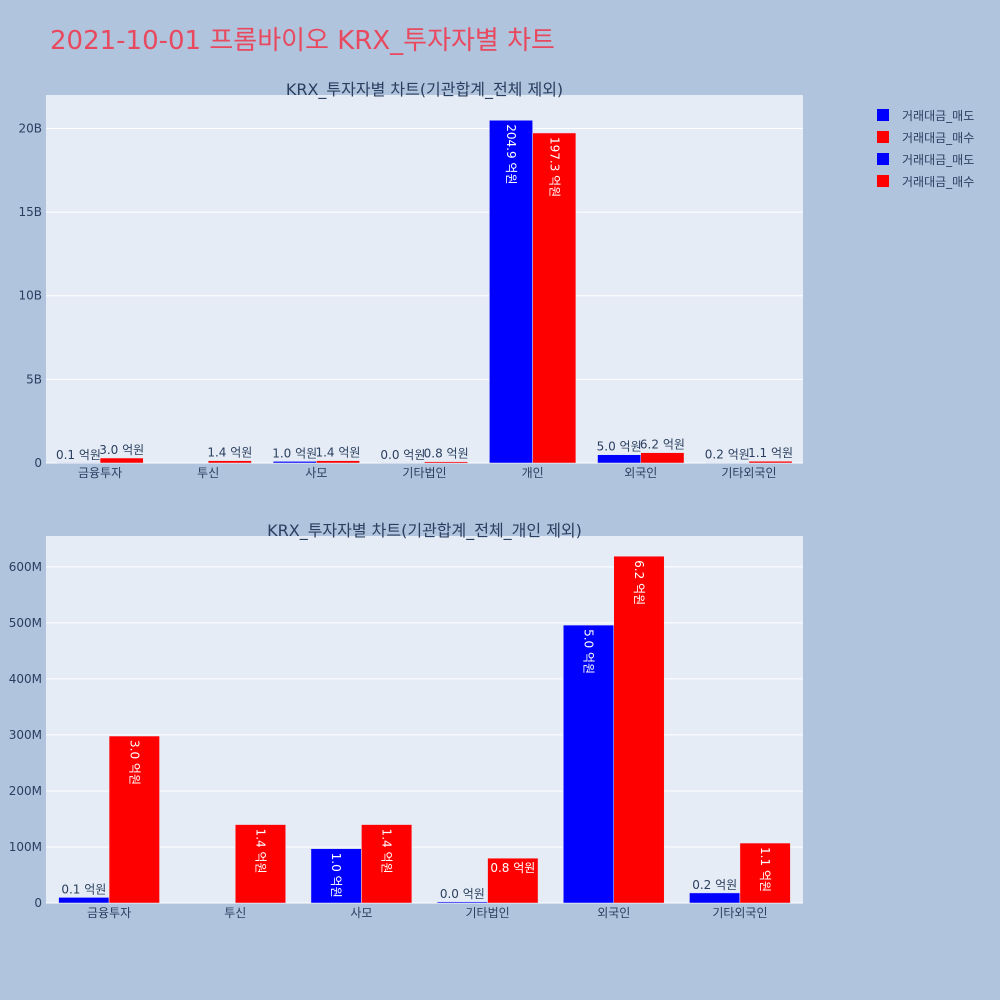 This screenshot has height=1000, width=1000. Describe the element at coordinates (25, 623) in the screenshot. I see `bottom-y-tick-label: 500M` at that location.